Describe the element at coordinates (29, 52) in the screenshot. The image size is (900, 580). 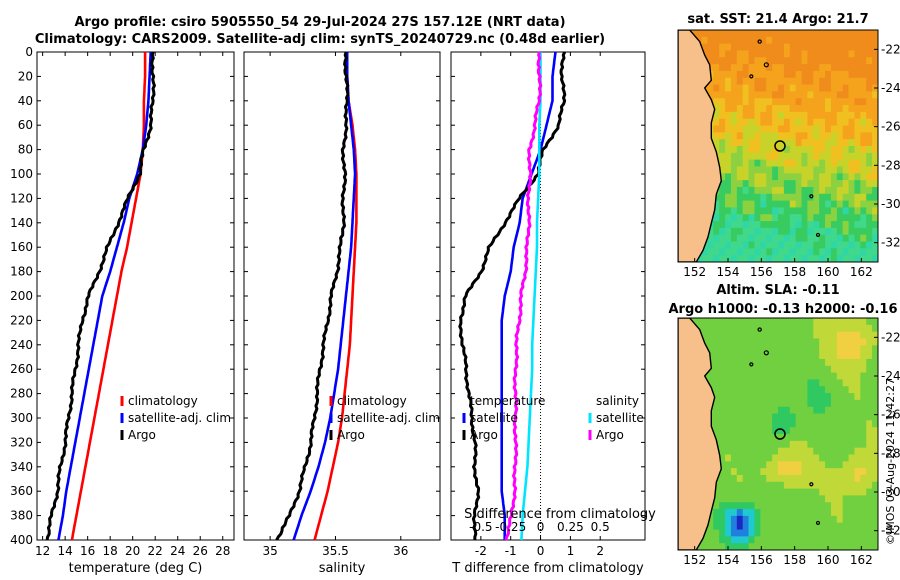
I see `y-tick-label: 0` at that location.